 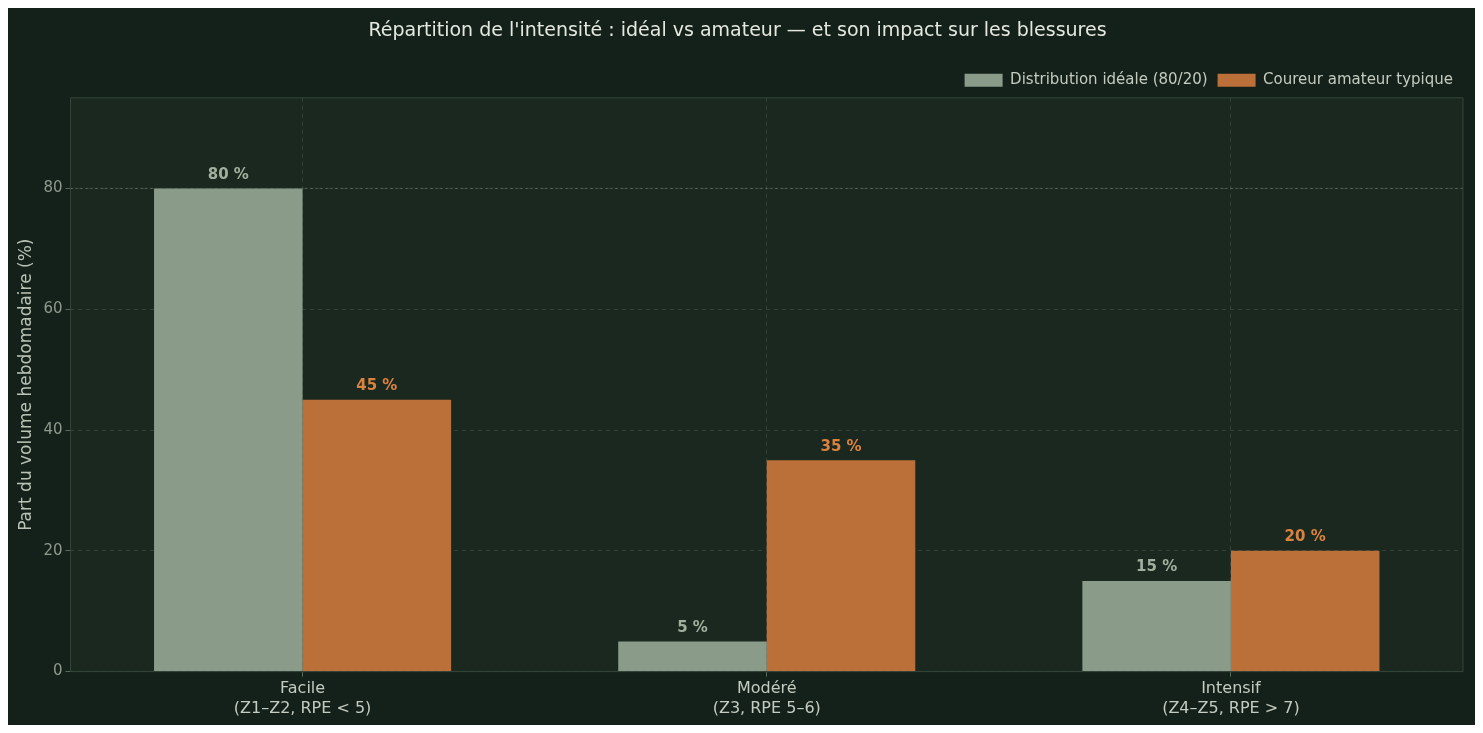 I want to click on data-label: 80 %, so click(x=228, y=173).